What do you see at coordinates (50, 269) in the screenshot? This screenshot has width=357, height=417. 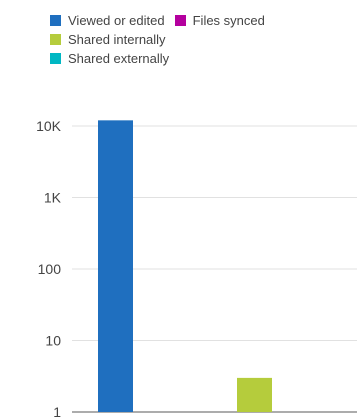 I see `y-tick-label: 100` at bounding box center [50, 269].